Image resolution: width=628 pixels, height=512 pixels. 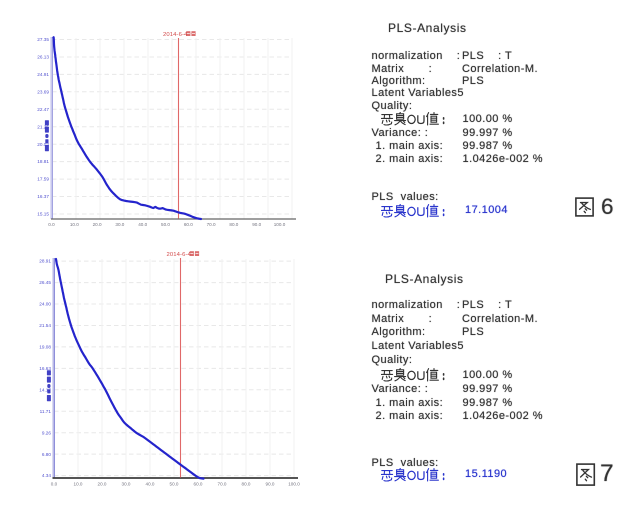 I want to click on svg-text: 26.13, so click(x=43, y=57).